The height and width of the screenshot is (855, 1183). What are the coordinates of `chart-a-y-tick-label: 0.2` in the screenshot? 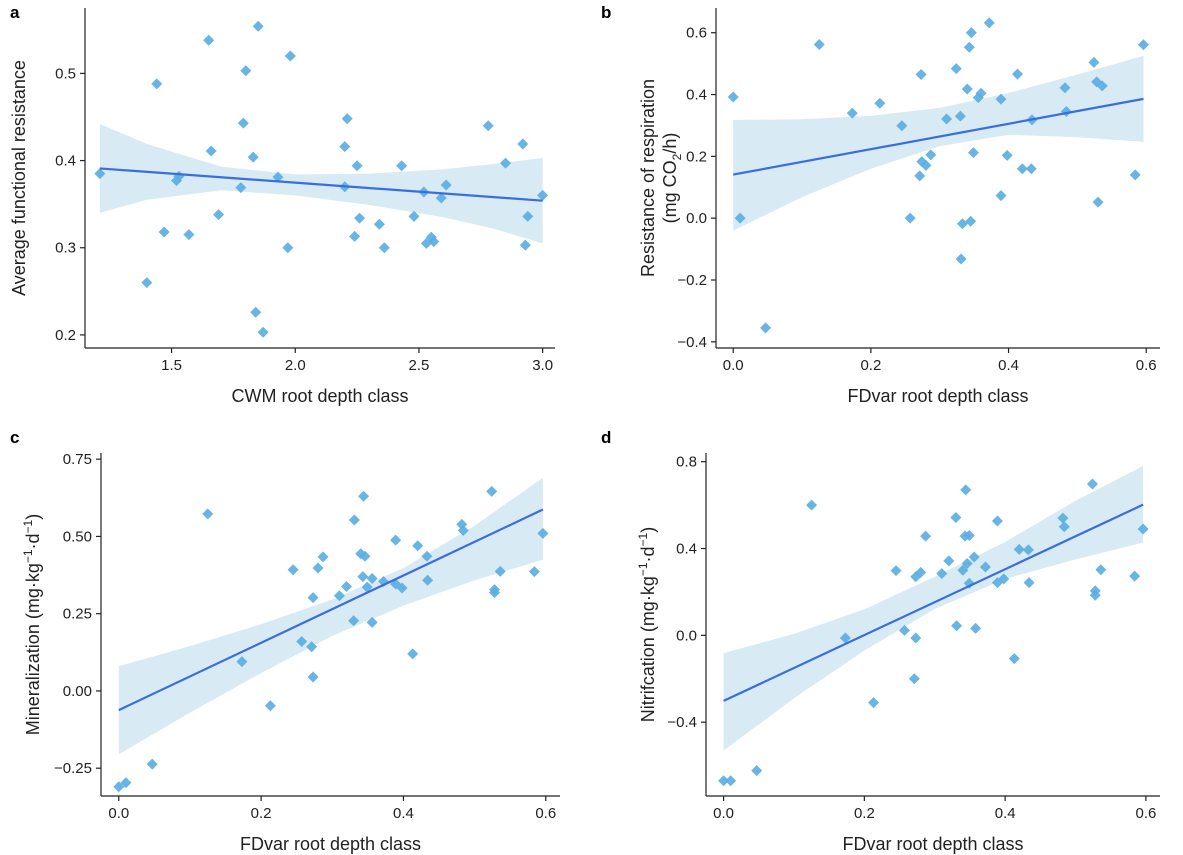 It's located at (65, 335).